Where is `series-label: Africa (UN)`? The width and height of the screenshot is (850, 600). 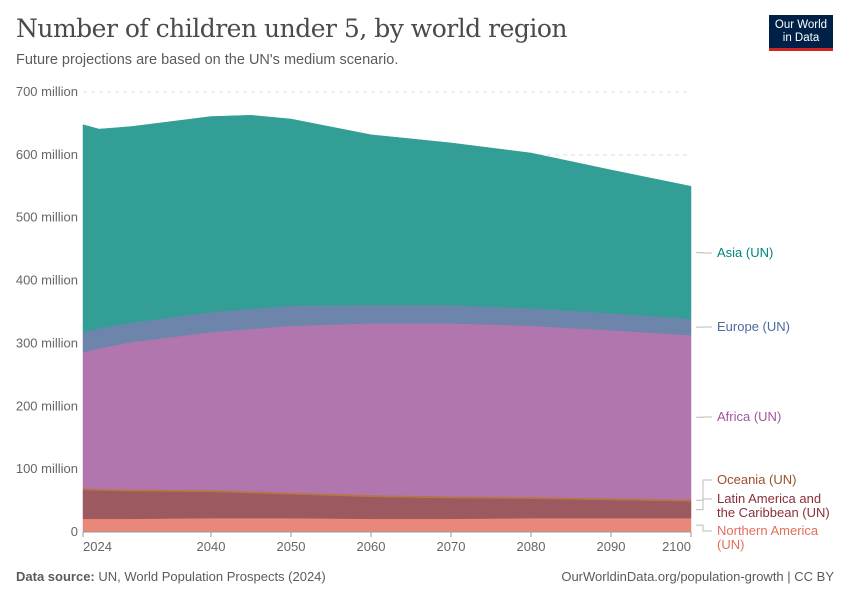 series-label: Africa (UN) is located at coordinates (749, 416).